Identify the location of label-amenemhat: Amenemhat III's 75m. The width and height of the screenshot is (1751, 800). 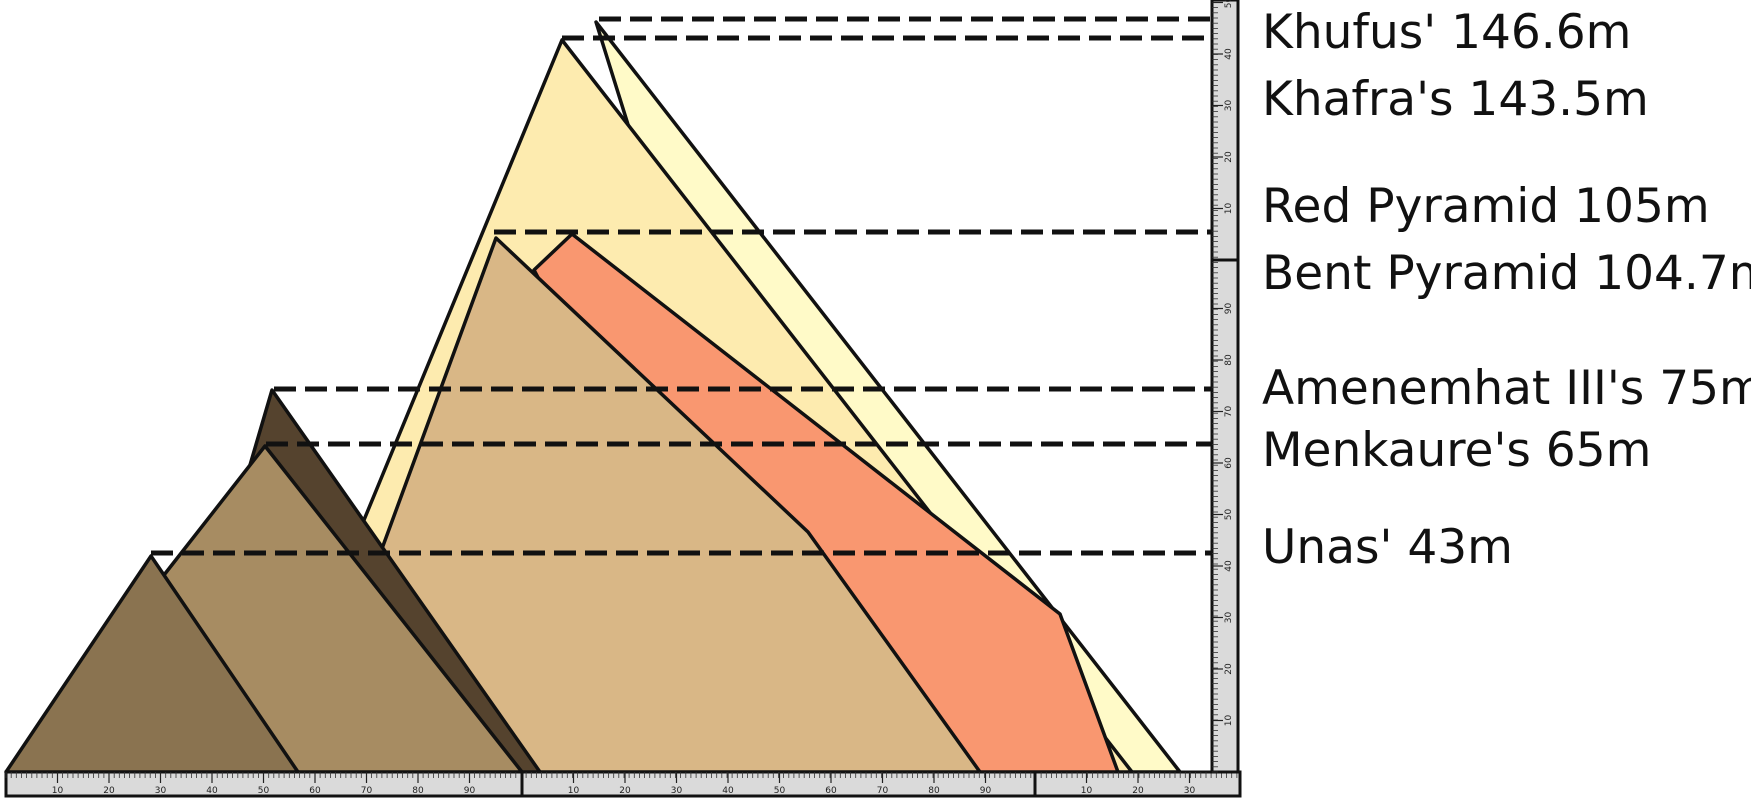
(1506, 388).